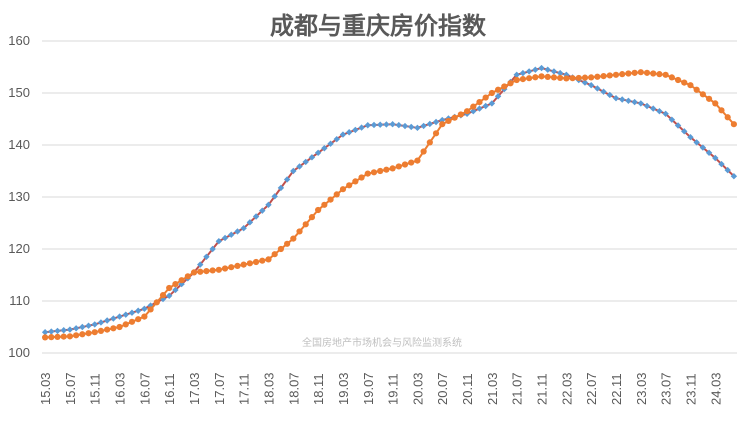  I want to click on y-tick-label: 100, so click(19, 352).